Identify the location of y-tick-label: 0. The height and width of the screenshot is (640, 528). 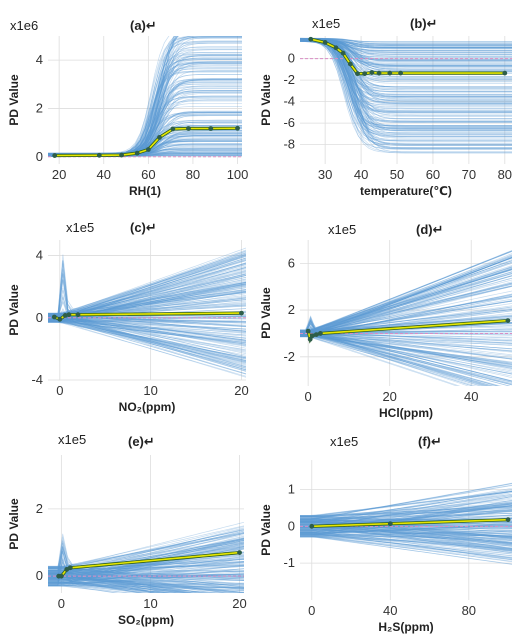
(39, 575).